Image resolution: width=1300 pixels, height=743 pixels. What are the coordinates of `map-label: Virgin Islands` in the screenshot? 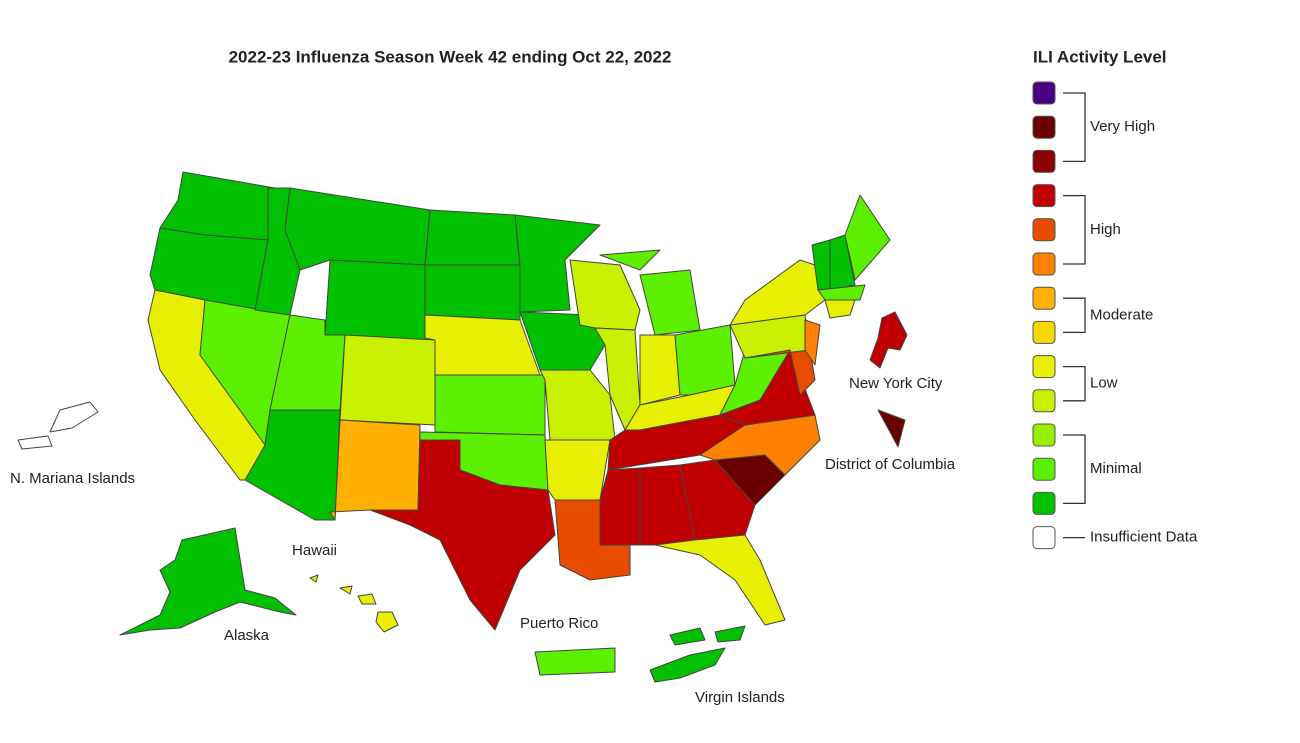 It's located at (740, 697).